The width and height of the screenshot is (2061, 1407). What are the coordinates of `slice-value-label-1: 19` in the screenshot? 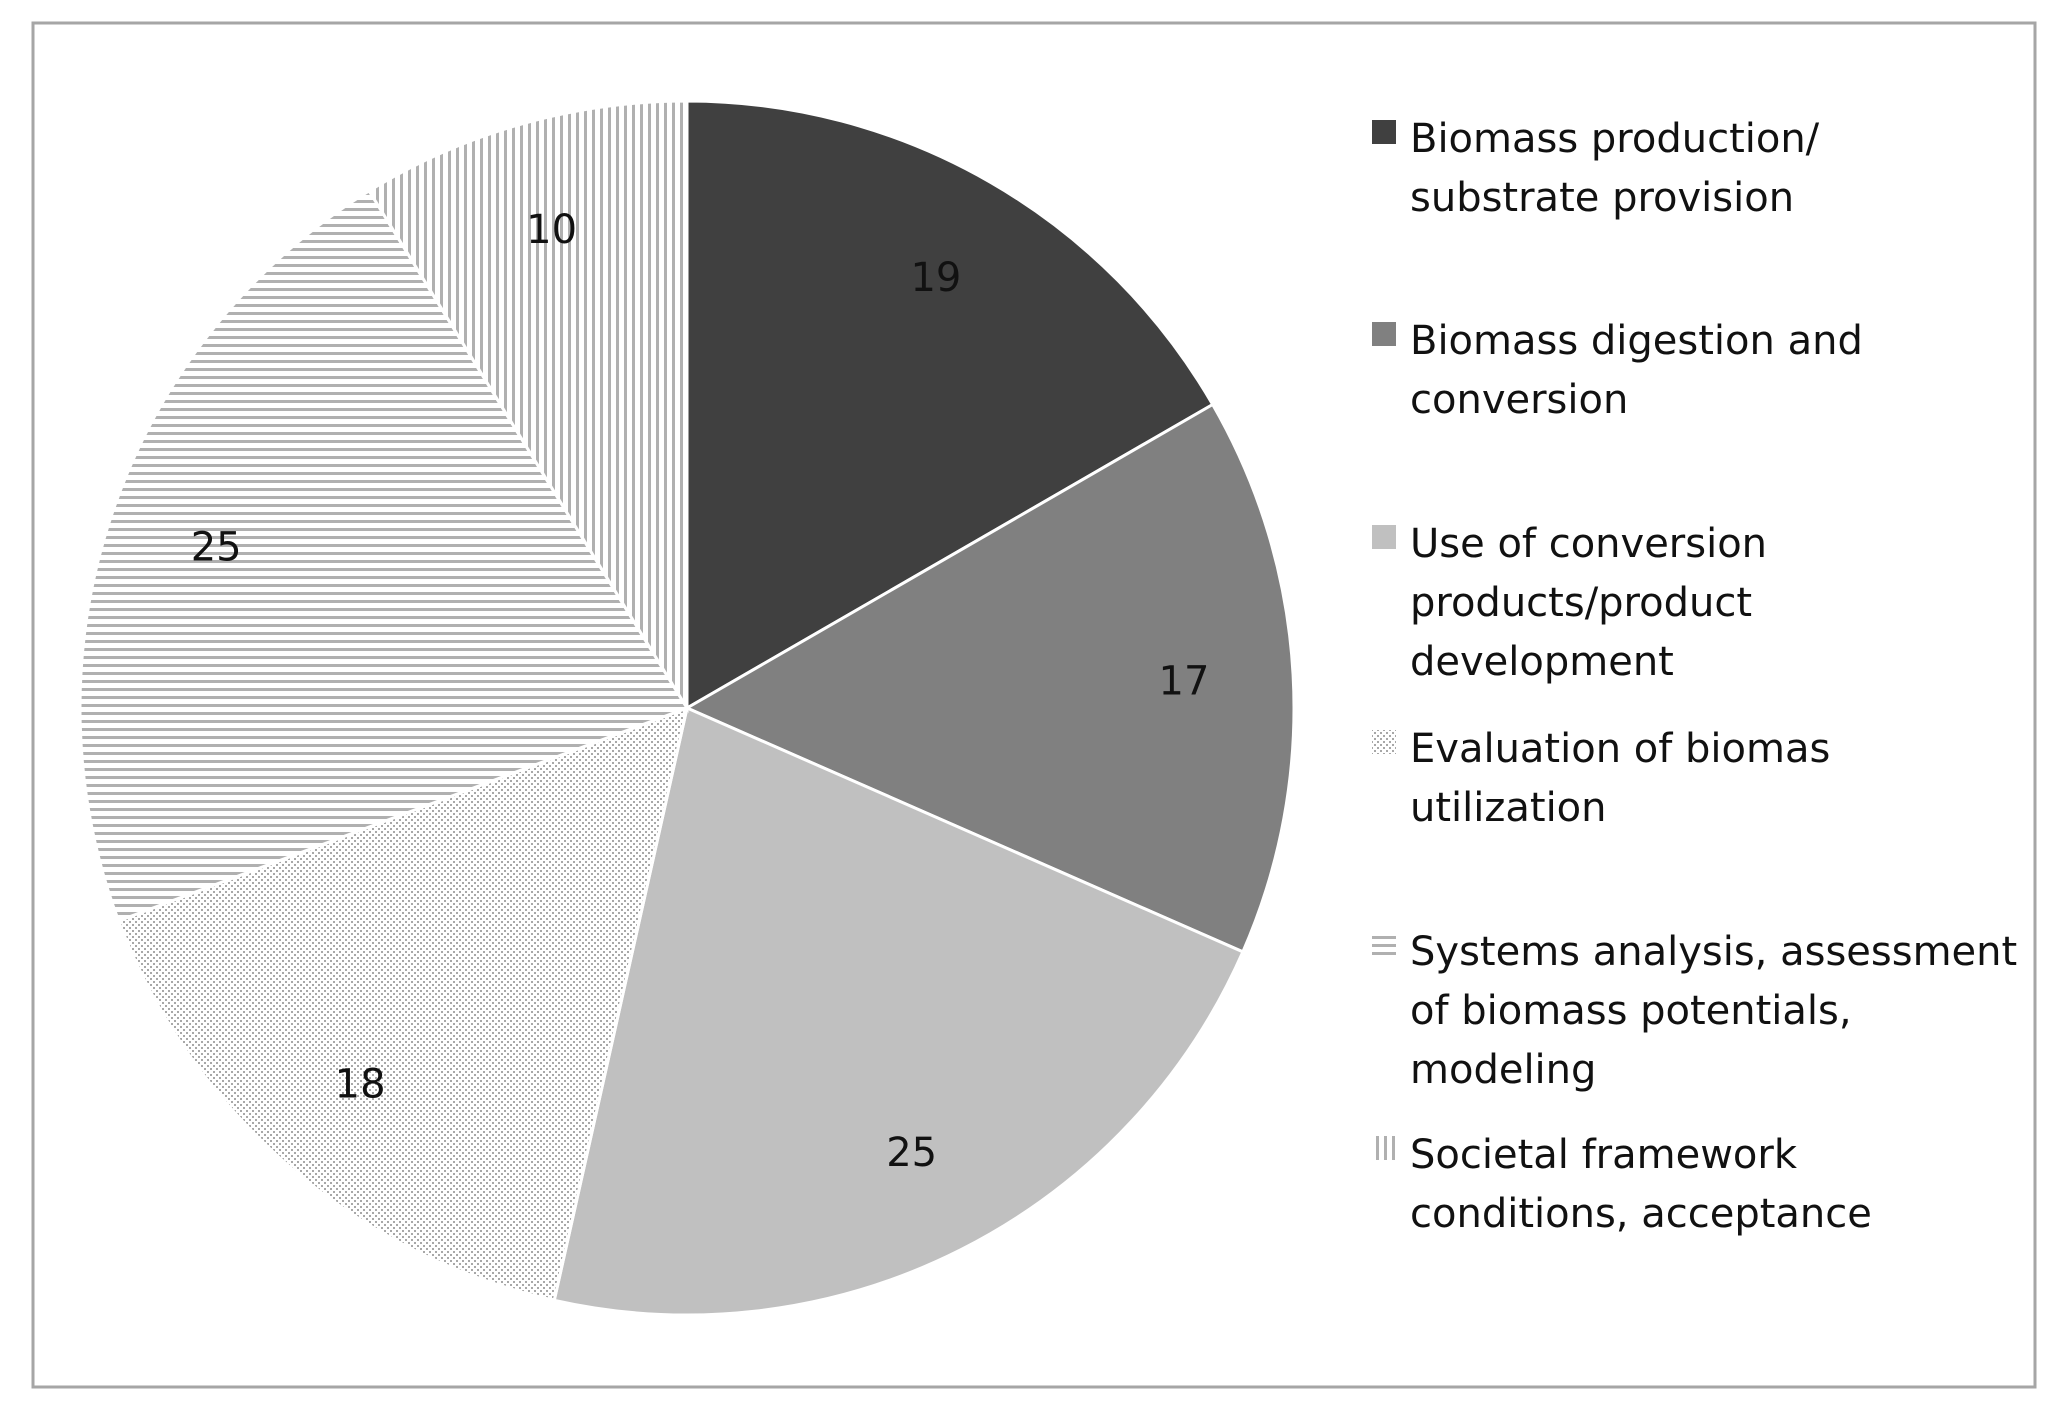 It's located at (935, 278).